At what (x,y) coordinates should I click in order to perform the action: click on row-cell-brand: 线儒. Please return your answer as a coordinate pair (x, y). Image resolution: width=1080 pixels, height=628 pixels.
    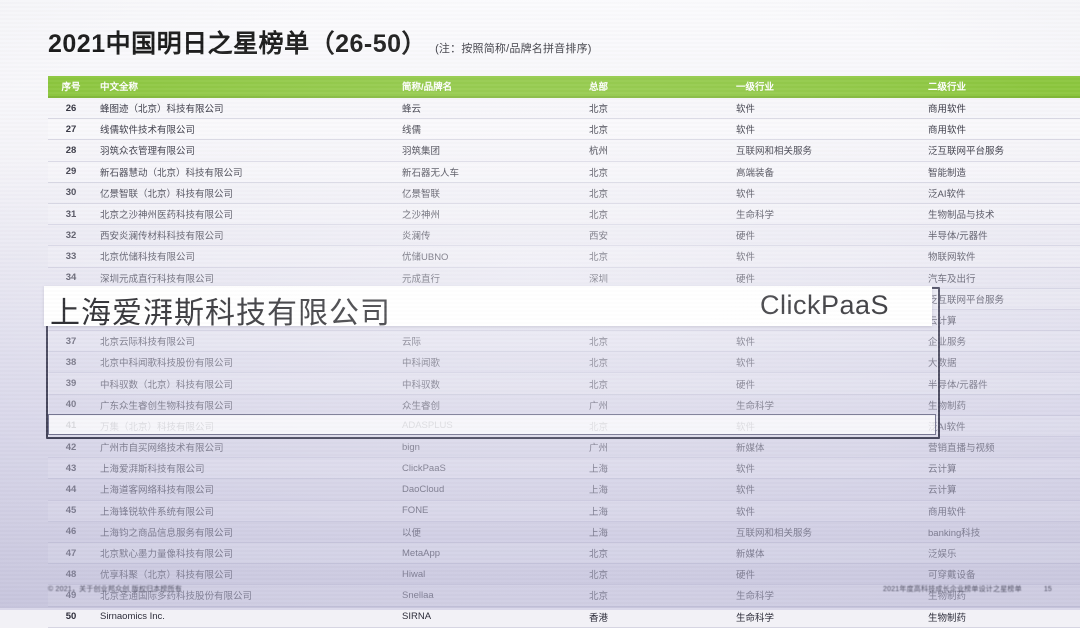
    Looking at the image, I should click on (489, 129).